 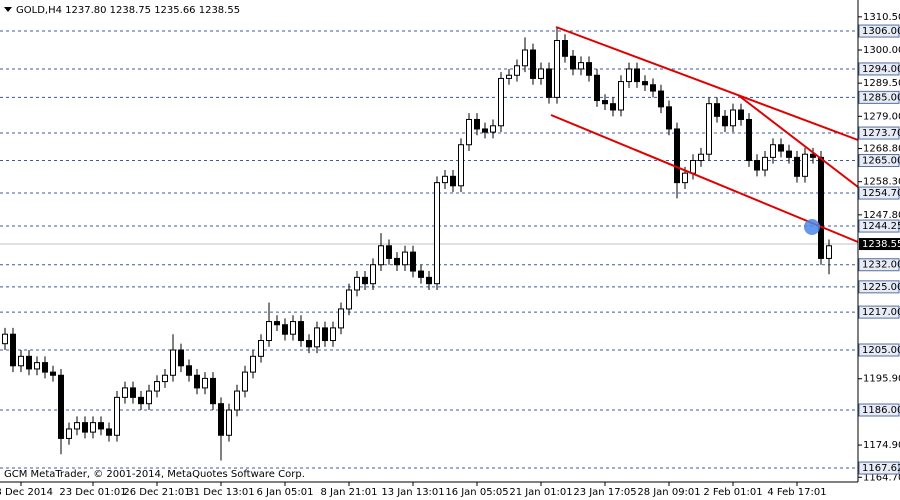 I want to click on x-tick-label: 18 Dec 2014, so click(x=26, y=492).